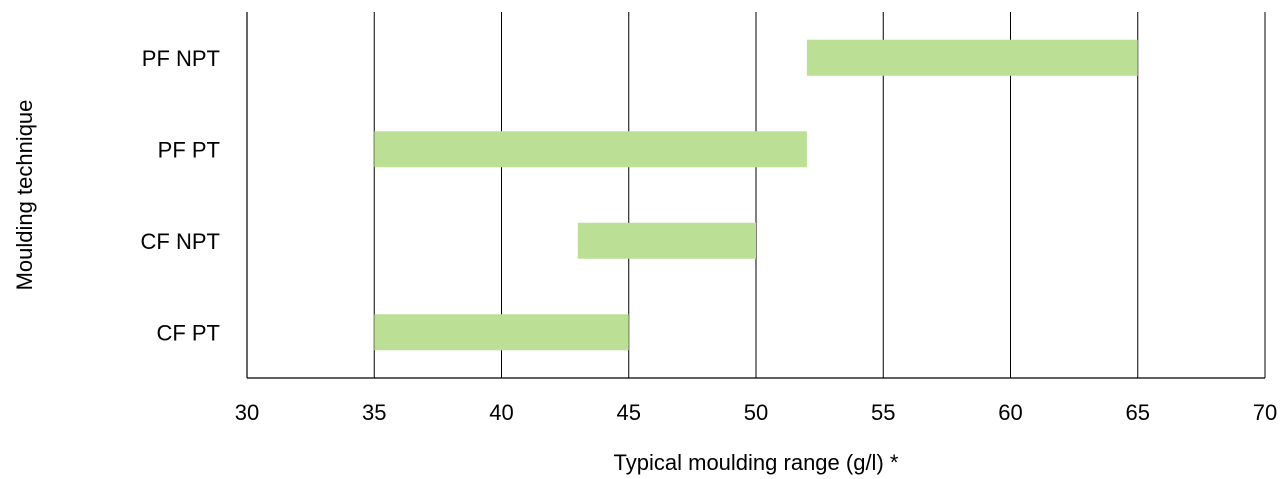 The height and width of the screenshot is (479, 1280). What do you see at coordinates (1265, 412) in the screenshot?
I see `x-tick-label-70: 70` at bounding box center [1265, 412].